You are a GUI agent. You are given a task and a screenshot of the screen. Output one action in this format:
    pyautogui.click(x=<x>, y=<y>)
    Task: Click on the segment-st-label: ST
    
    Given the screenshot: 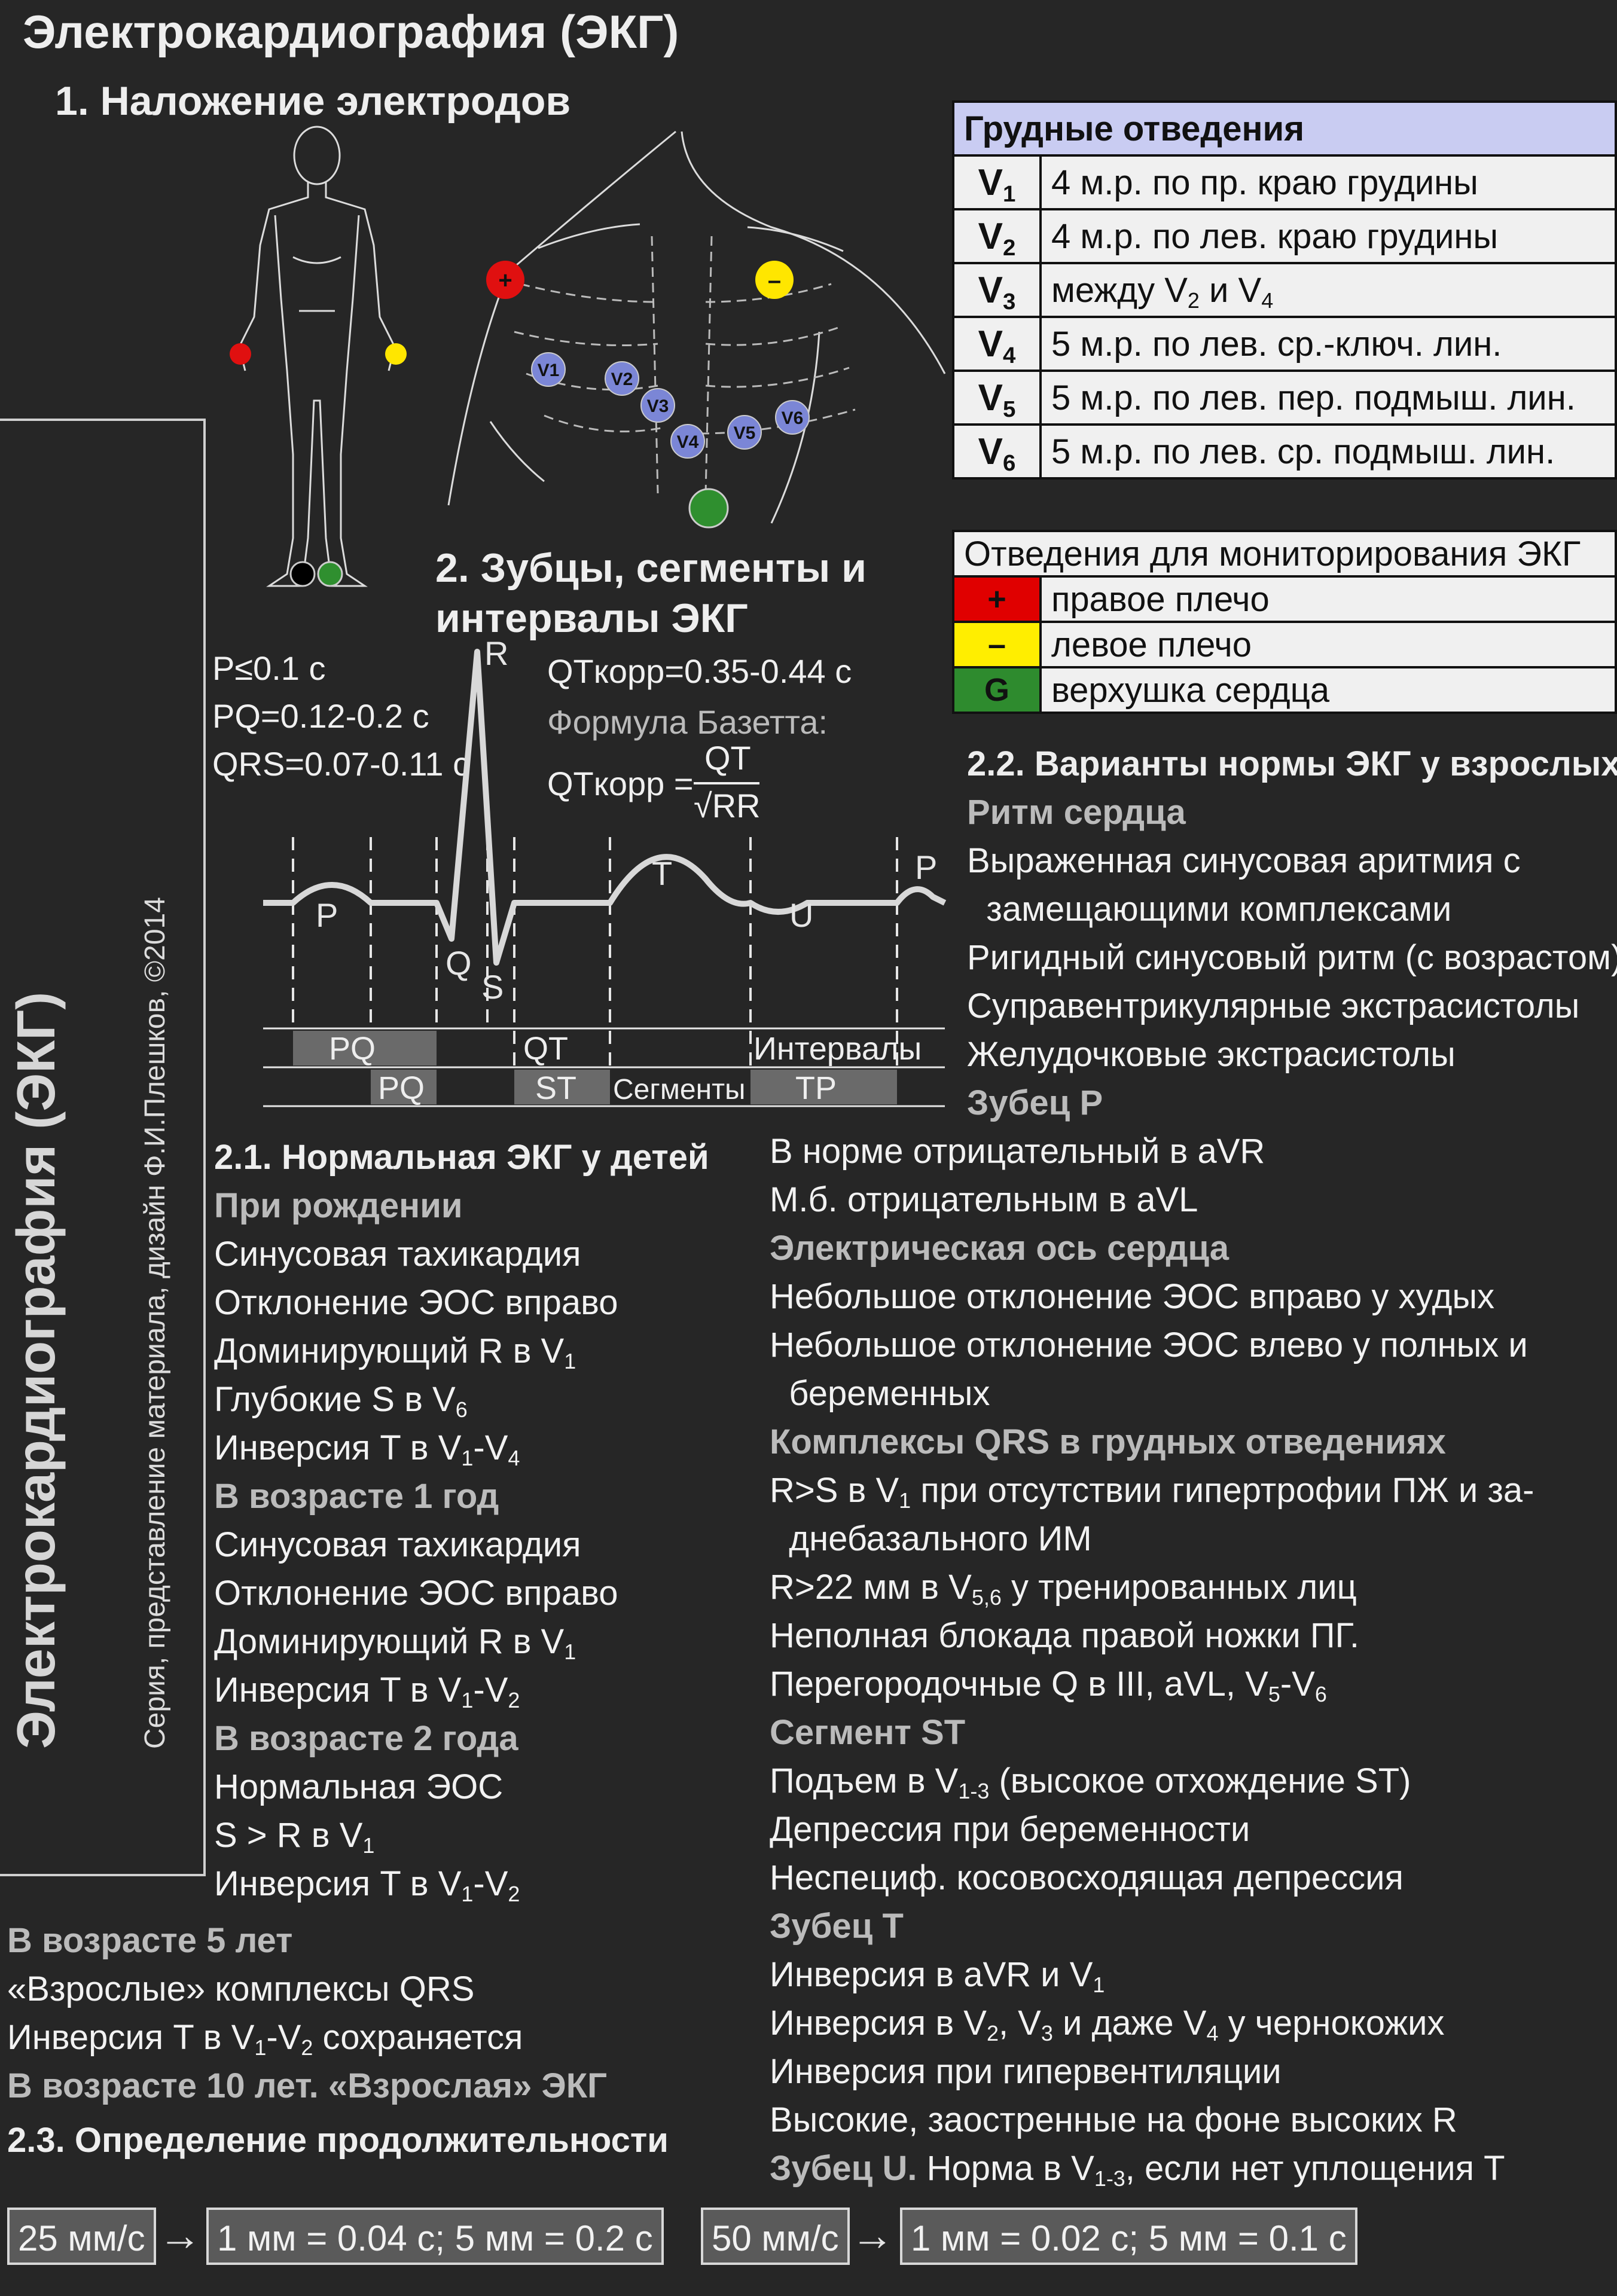 What is the action you would take?
    pyautogui.click(x=555, y=1088)
    